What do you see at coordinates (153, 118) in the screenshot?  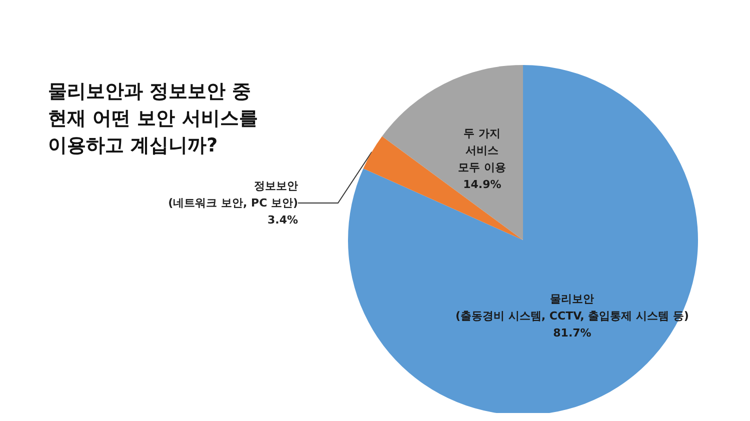 I see `text: 물리보안과 정보보안 중 현재 어떤 보안 서비스를 이용하고 계십니까?` at bounding box center [153, 118].